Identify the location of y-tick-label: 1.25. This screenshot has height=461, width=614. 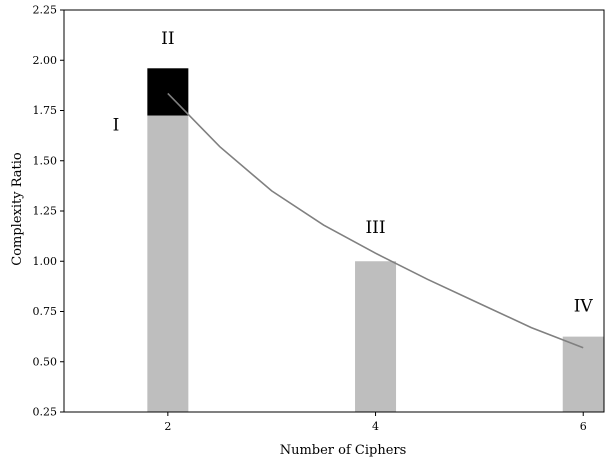
(45, 211).